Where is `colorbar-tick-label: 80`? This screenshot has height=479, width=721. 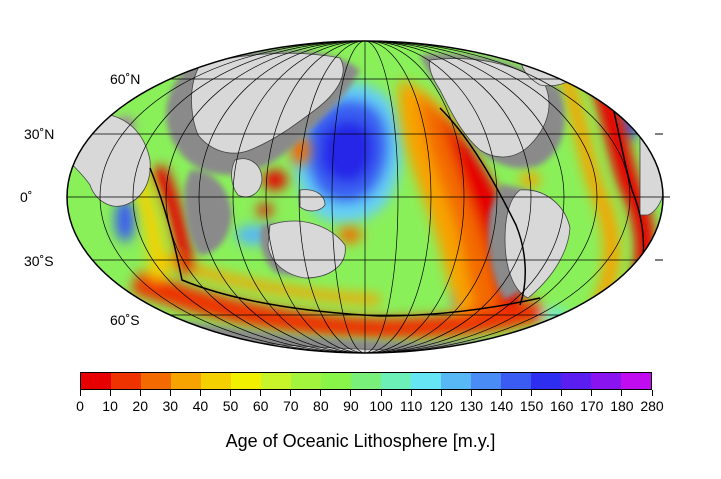
colorbar-tick-label: 80 is located at coordinates (321, 406).